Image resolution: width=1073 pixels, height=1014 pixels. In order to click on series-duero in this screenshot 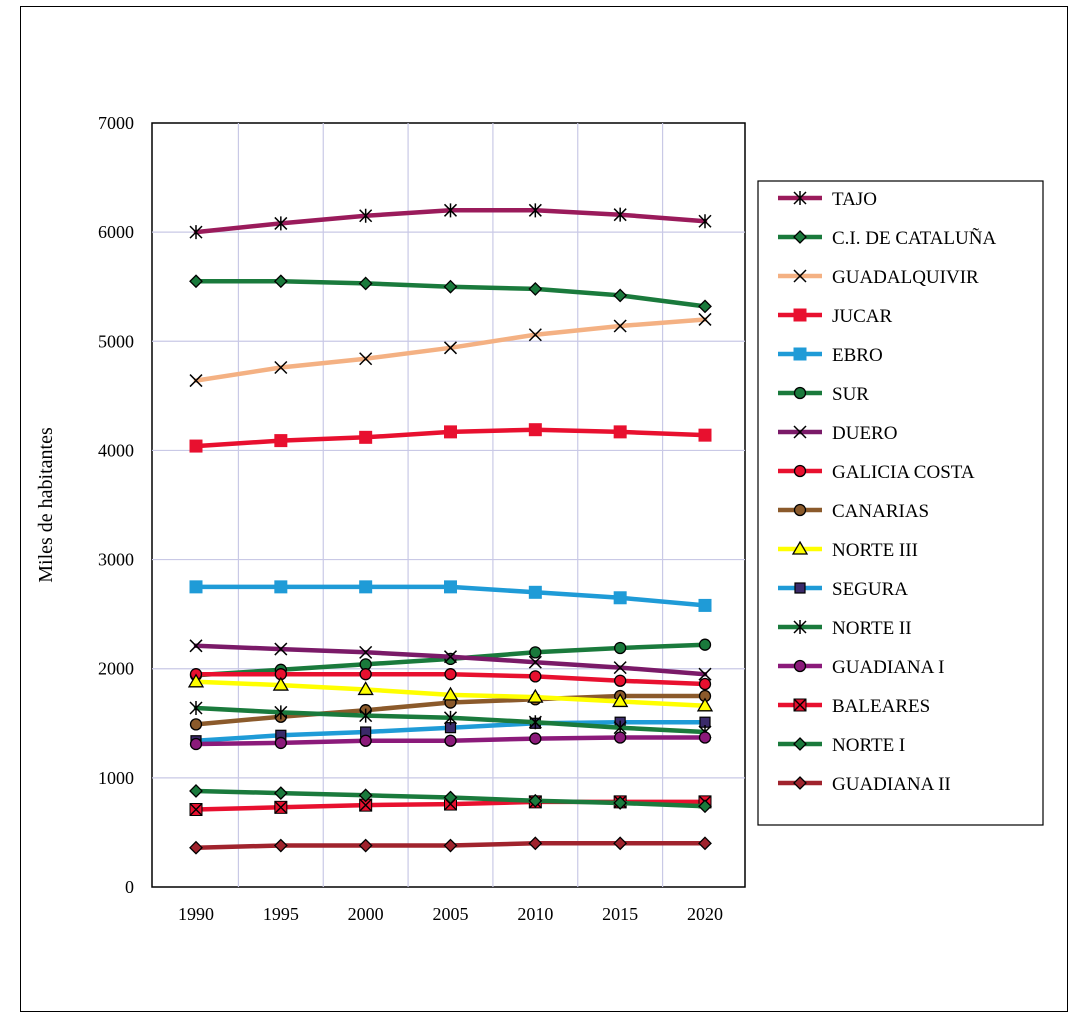, I will do `click(450, 660)`.